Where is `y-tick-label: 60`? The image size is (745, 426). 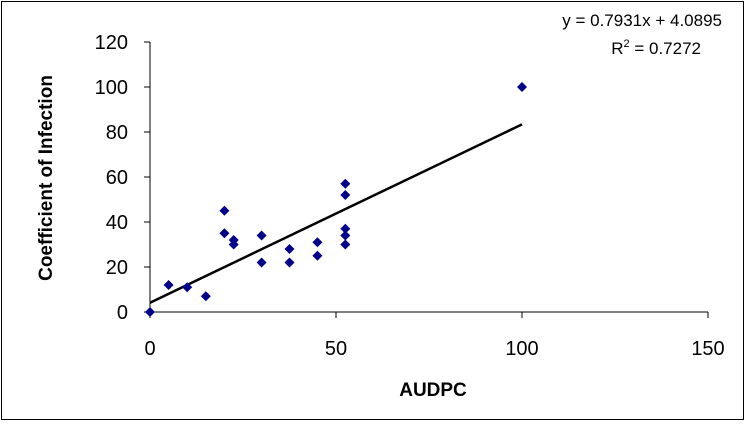
y-tick-label: 60 is located at coordinates (117, 178).